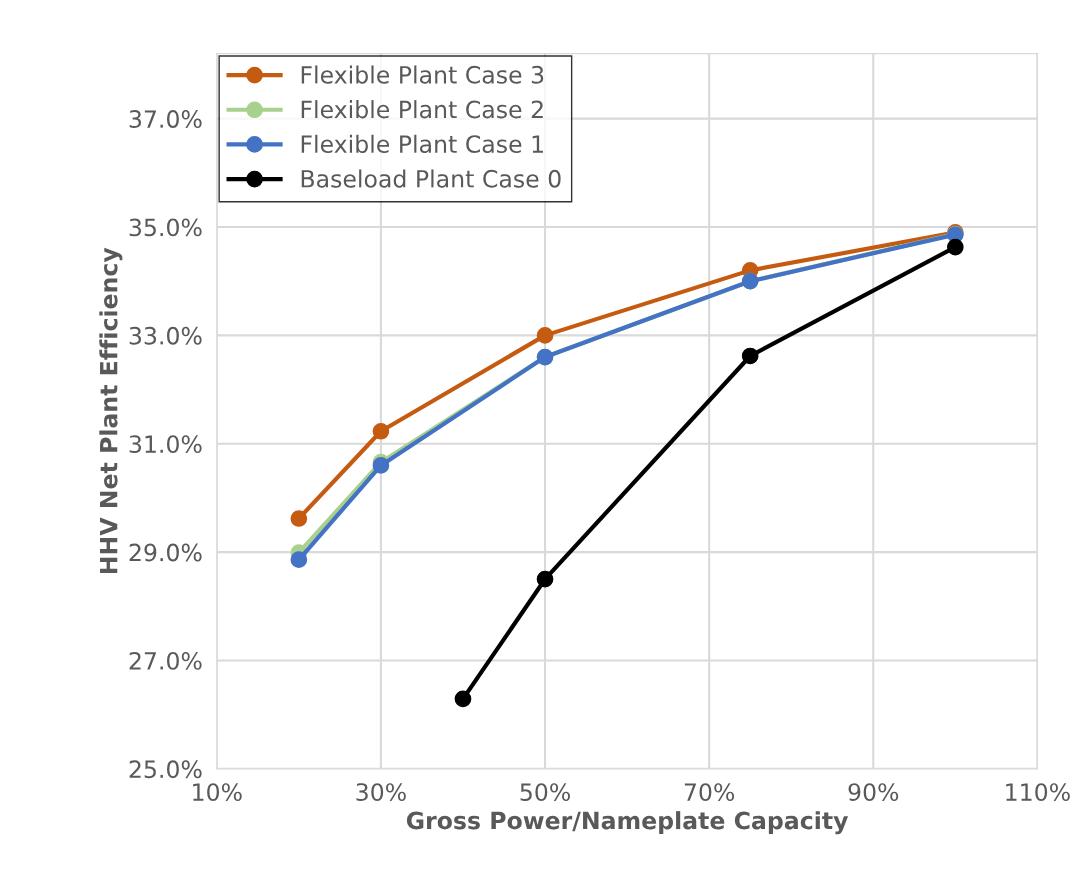  Describe the element at coordinates (165, 444) in the screenshot. I see `y-tick-label: 31.0%` at that location.